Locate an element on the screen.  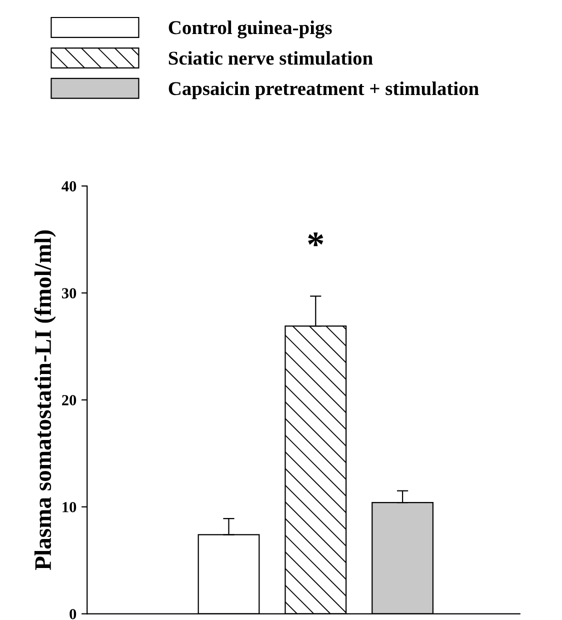
legend-label: Capsaicin pretreatment + stimulation is located at coordinates (323, 90).